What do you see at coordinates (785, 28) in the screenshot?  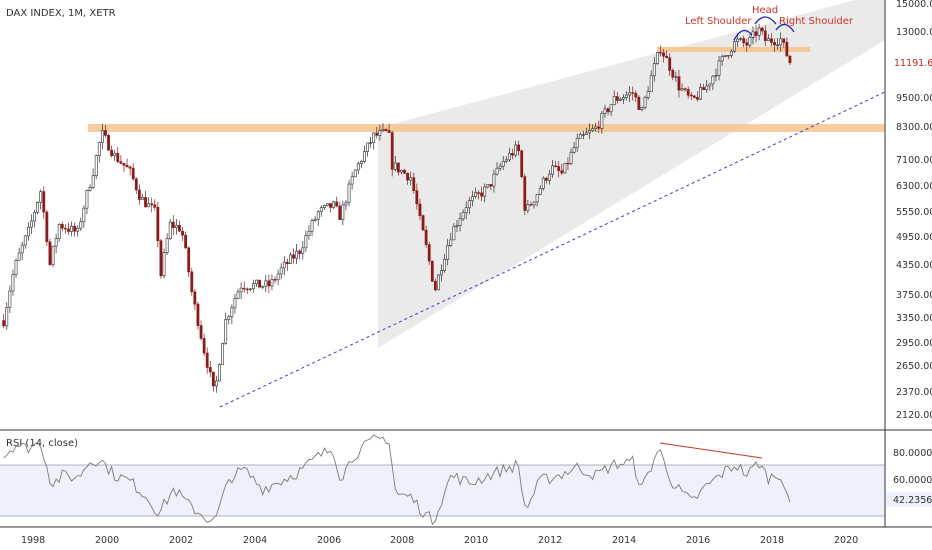 I see `right-shoulder-arc` at bounding box center [785, 28].